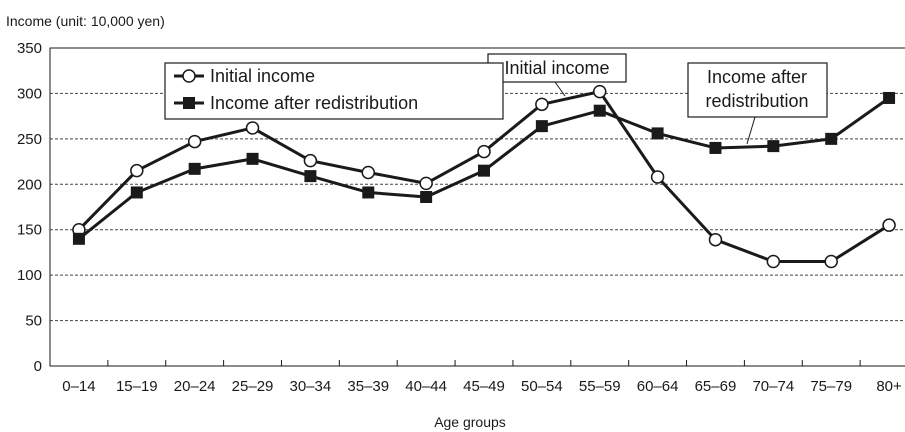 The image size is (905, 432). Describe the element at coordinates (29, 230) in the screenshot. I see `y-tick-label: 150` at that location.